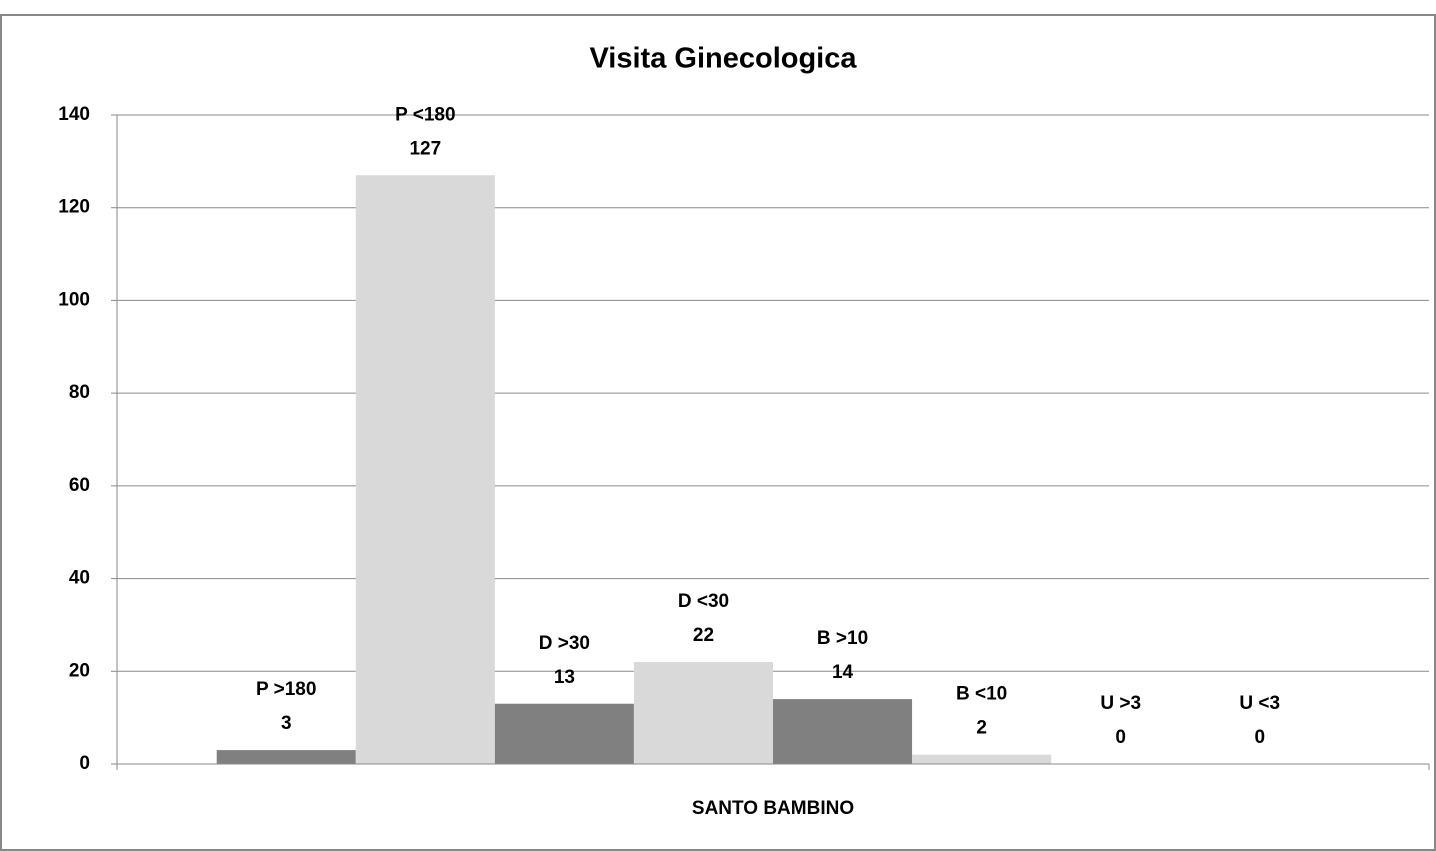  What do you see at coordinates (79, 670) in the screenshot?
I see `y-tick-label: 20` at bounding box center [79, 670].